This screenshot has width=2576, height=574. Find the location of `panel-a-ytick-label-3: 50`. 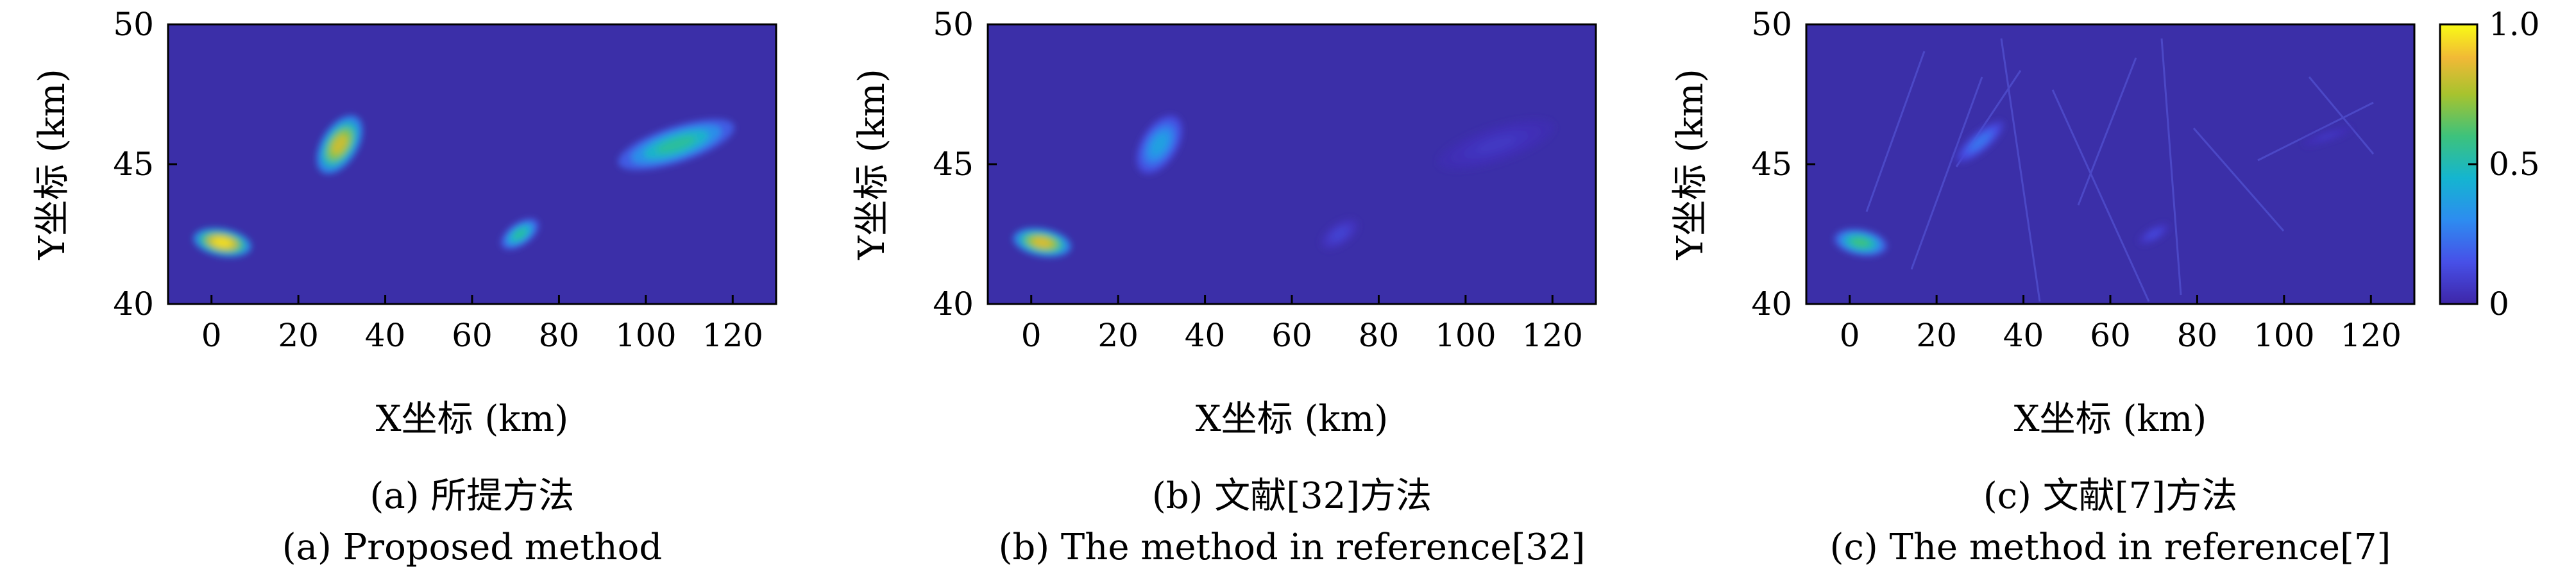

panel-a-ytick-label-3: 50 is located at coordinates (133, 24).